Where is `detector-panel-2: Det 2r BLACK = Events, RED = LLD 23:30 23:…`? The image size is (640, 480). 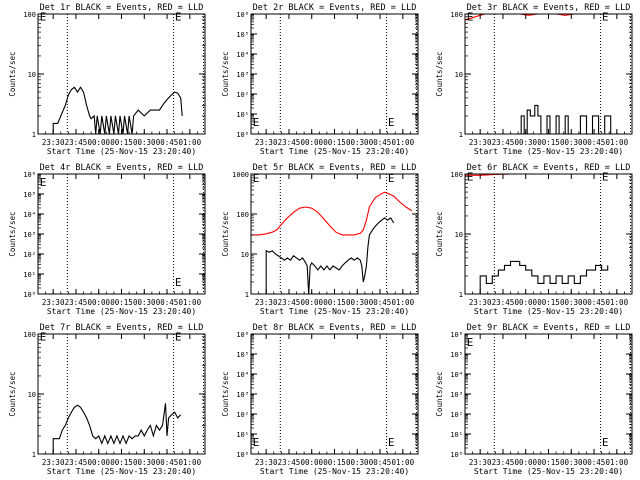
detector-panel-2: Det 2r BLACK = Events, RED = LLD 23:30 23:… is located at coordinates (320, 79).